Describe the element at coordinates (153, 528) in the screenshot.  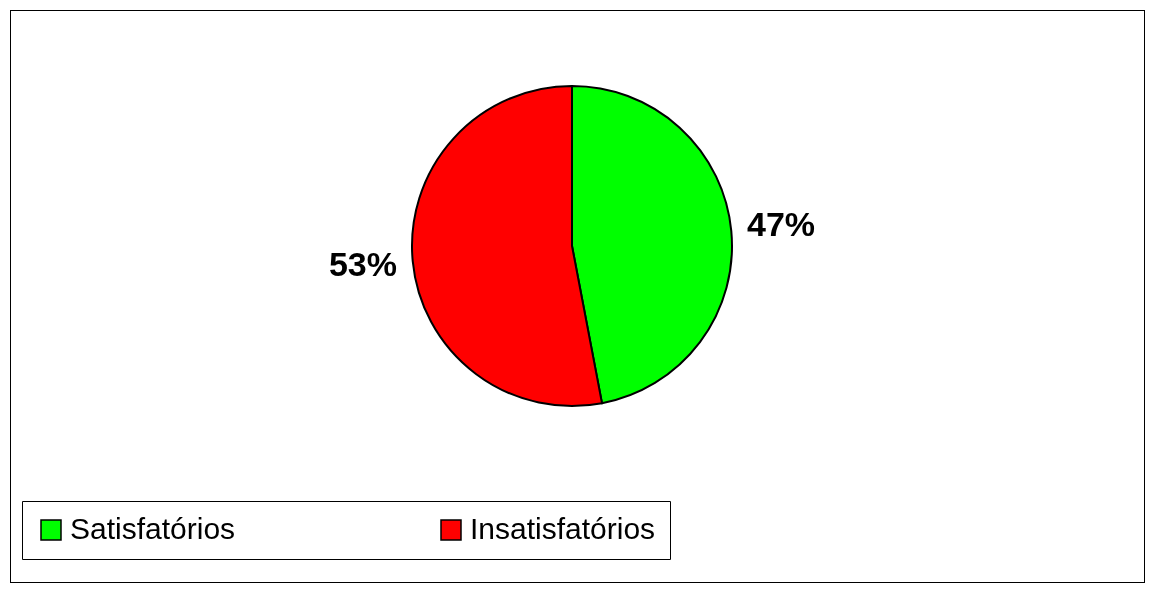
I see `legend-label: Satisfatórios` at that location.